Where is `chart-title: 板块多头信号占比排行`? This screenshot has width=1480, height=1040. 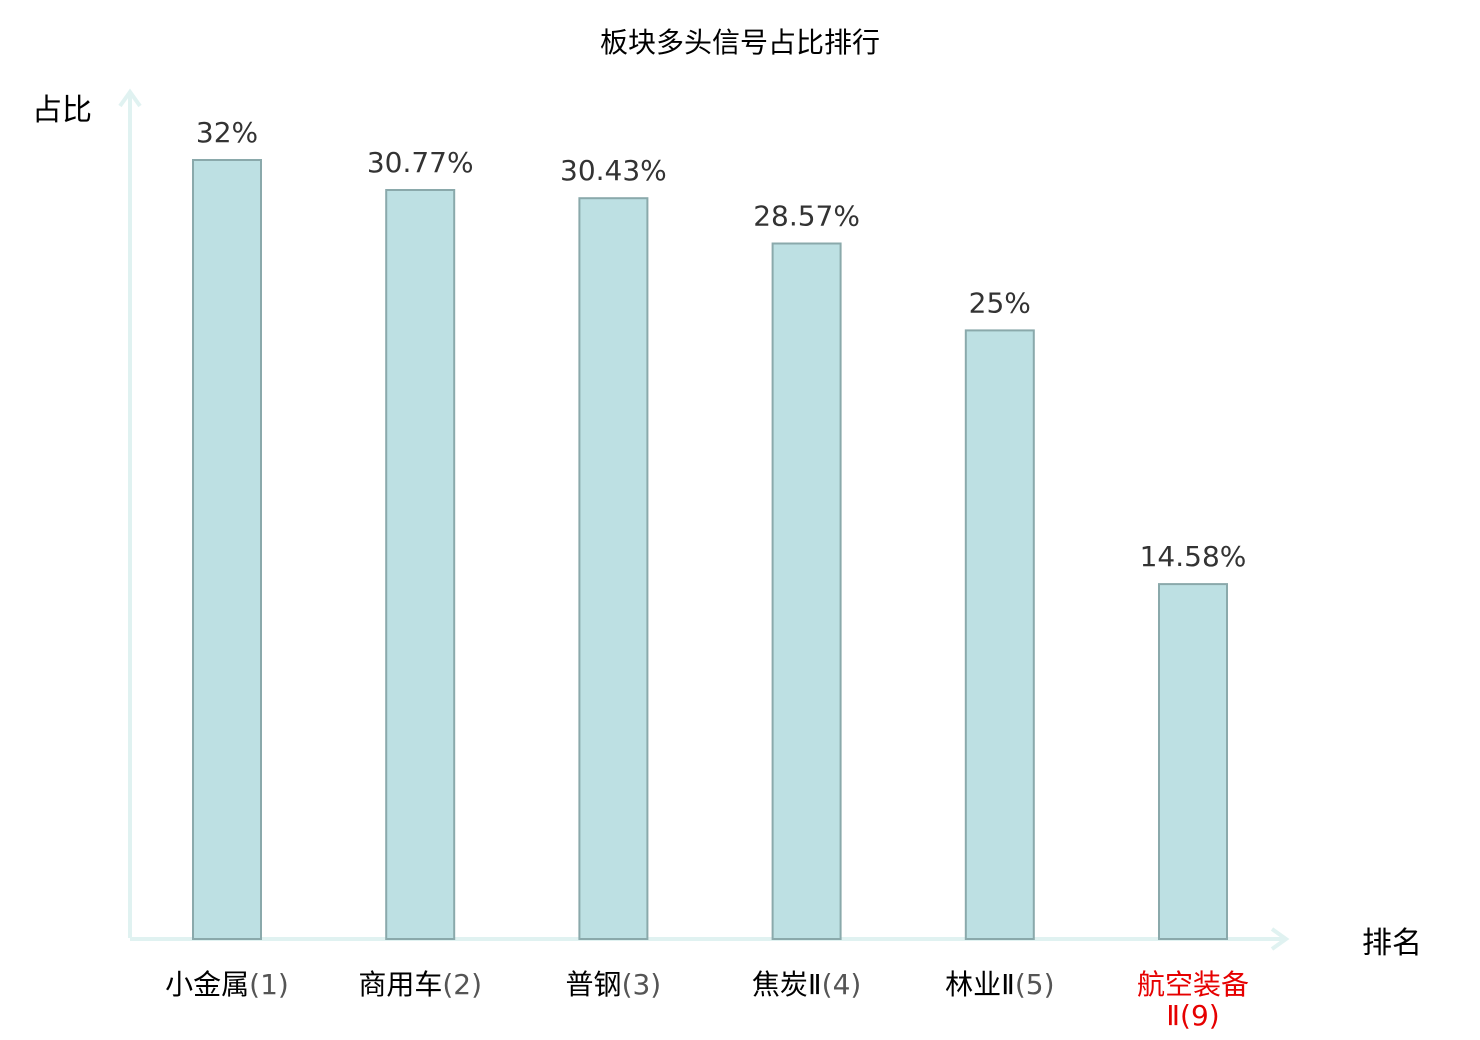 chart-title: 板块多头信号占比排行 is located at coordinates (740, 42).